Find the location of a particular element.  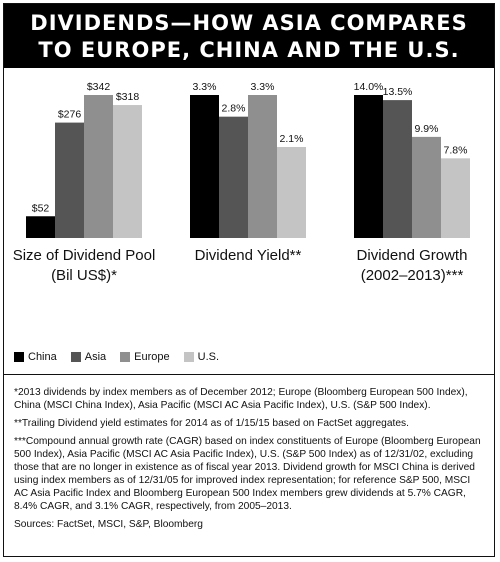

legend-label-europe: Europe is located at coordinates (152, 357).